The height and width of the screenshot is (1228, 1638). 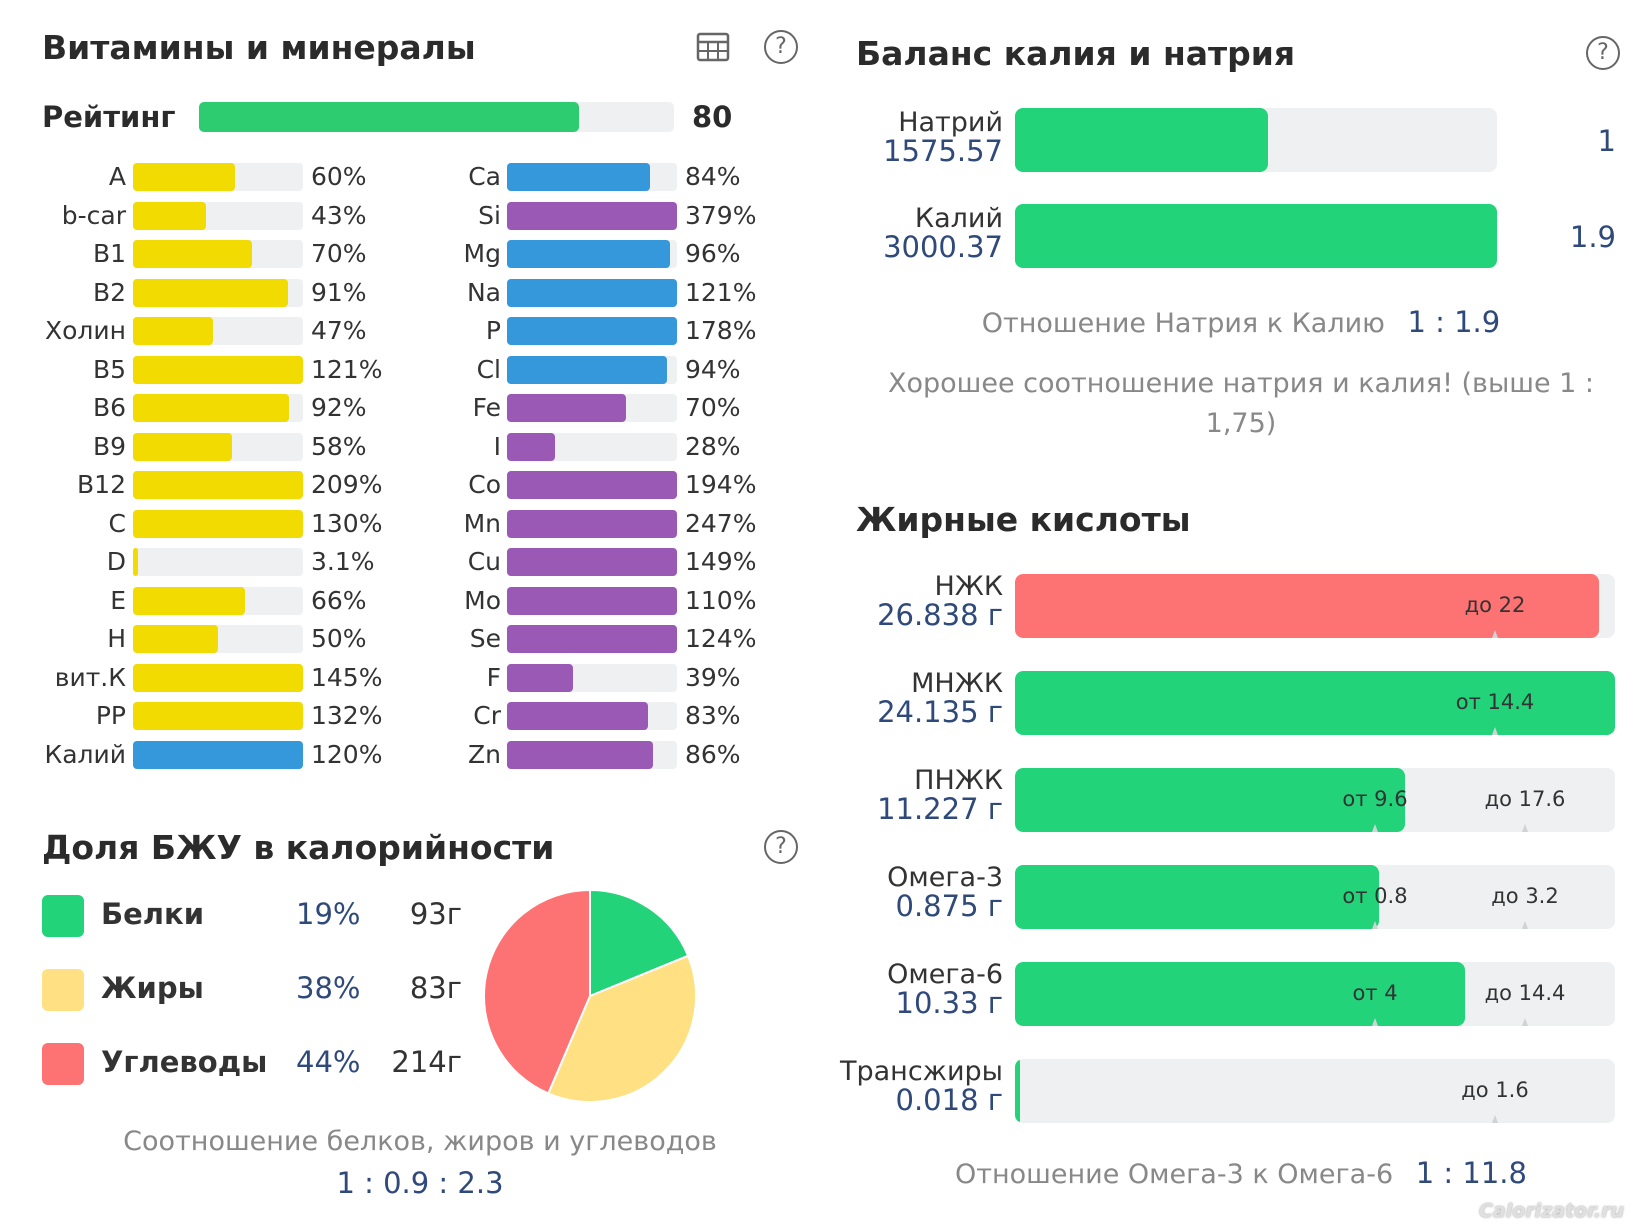 I want to click on fatty-amount: 0.018 г, so click(x=949, y=1100).